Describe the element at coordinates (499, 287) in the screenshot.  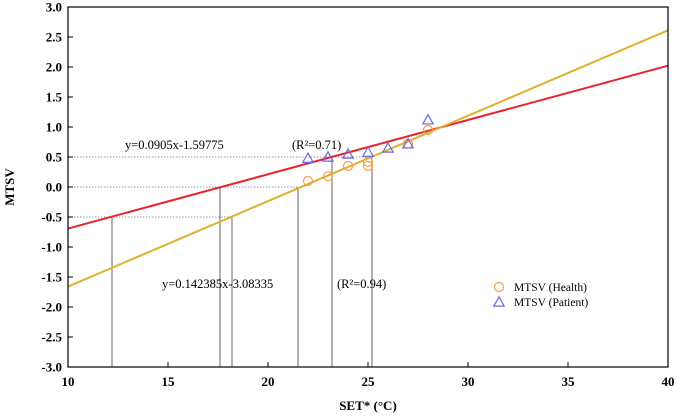
I see `legend-health-marker` at that location.